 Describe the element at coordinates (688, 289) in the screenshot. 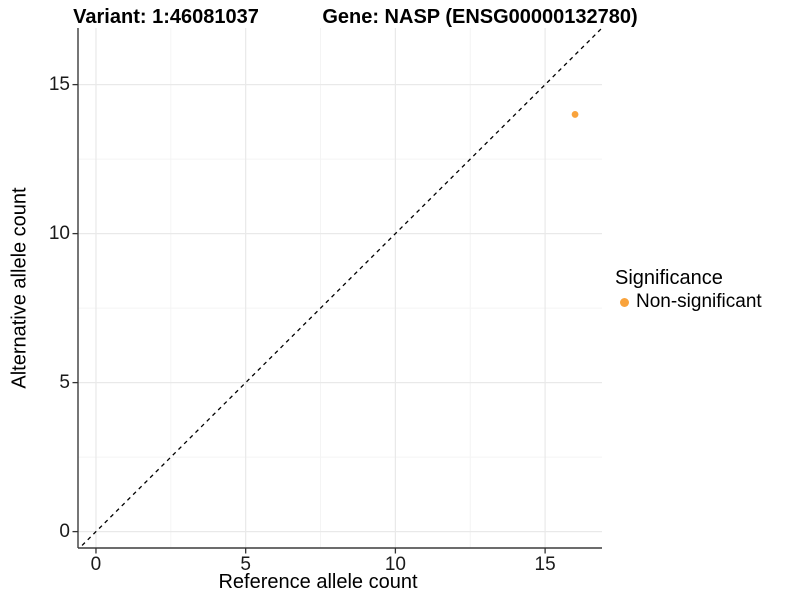

I see `legend: Significance Non-significant` at that location.